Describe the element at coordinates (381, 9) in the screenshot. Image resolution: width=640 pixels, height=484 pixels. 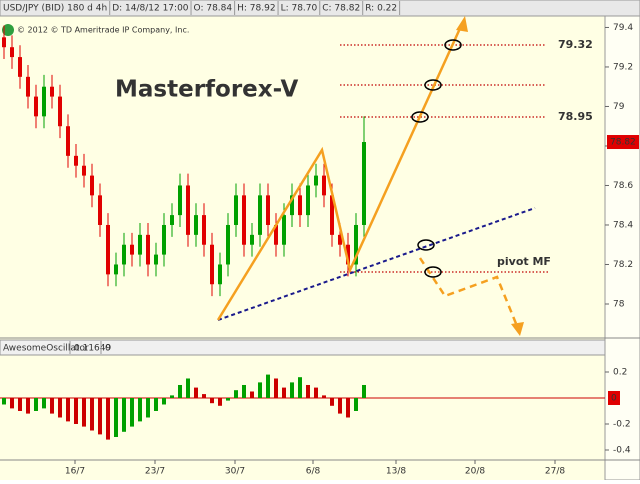
I see `toolbar-text: R: 0.22` at that location.